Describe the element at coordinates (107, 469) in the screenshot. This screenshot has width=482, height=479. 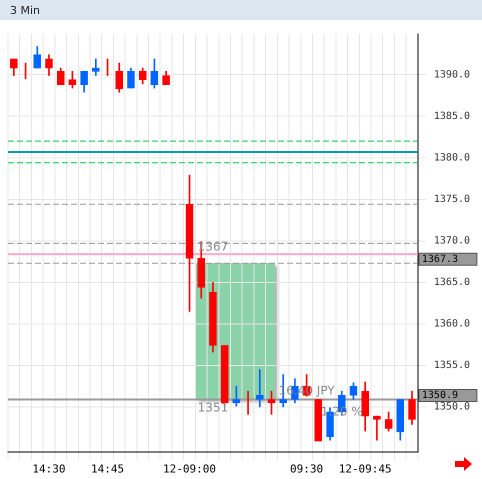
I see `x-tick-label: 14:45` at that location.